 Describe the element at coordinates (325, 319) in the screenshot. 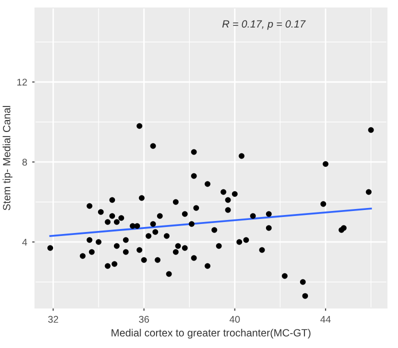

I see `x-tick-label: 44` at that location.